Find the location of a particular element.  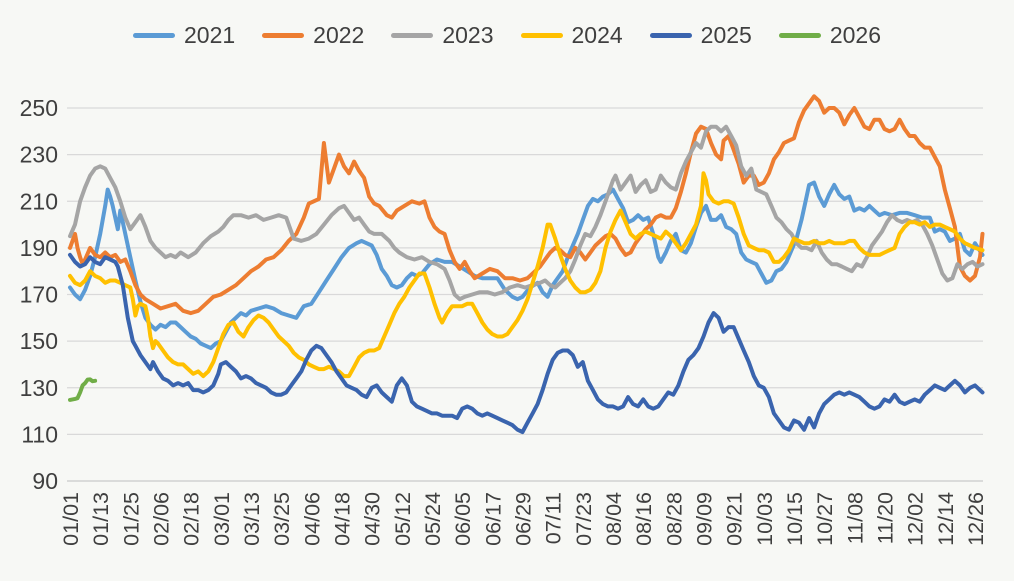

x-tick-label-01/13: 01/13 is located at coordinates (101, 519).